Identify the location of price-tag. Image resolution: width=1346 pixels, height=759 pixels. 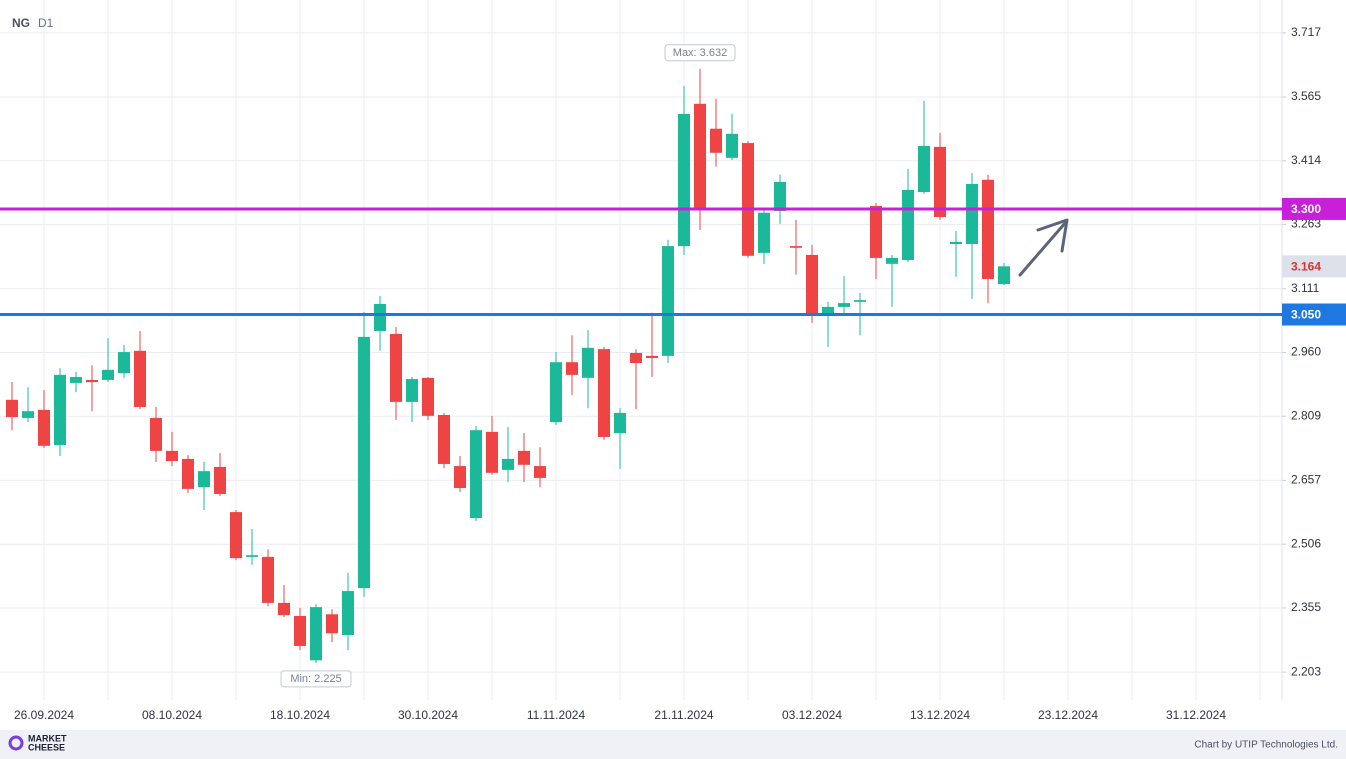
(1314, 266).